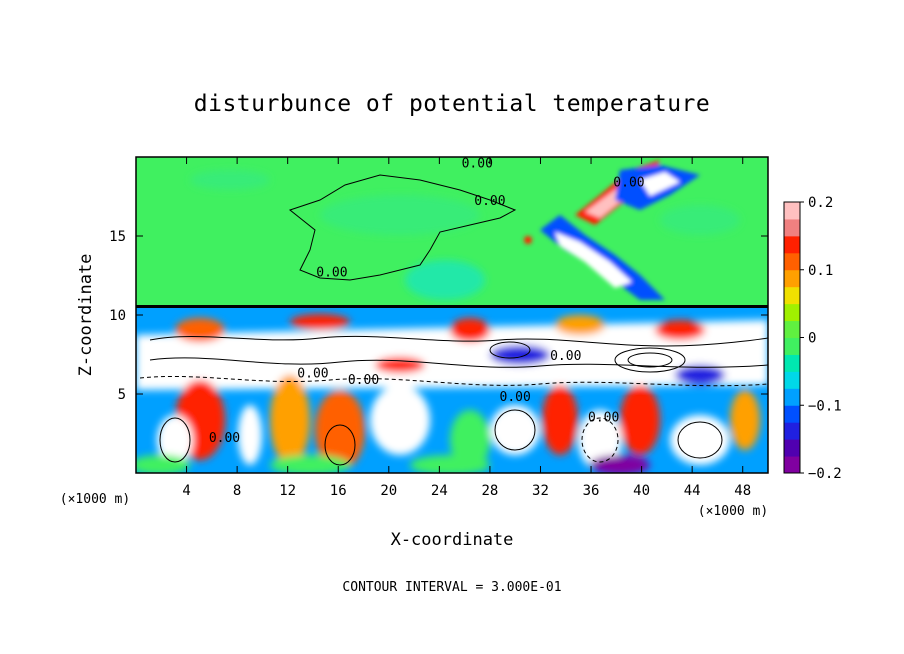 This screenshot has width=904, height=654. Describe the element at coordinates (742, 491) in the screenshot. I see `x-tick-label: 48` at that location.